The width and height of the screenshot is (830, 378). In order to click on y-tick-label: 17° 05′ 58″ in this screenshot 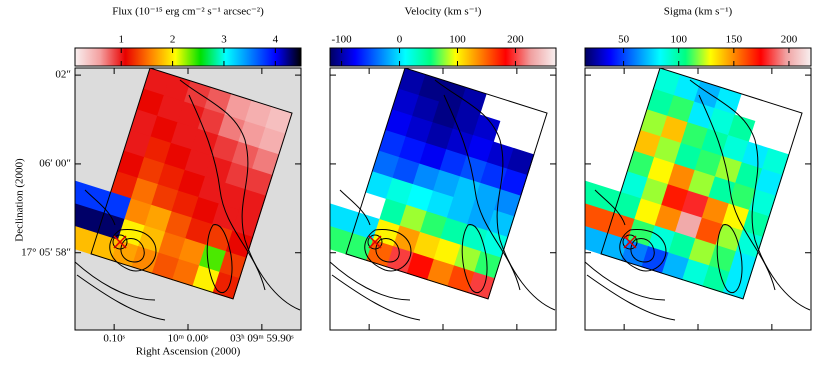, I will do `click(46, 252)`.